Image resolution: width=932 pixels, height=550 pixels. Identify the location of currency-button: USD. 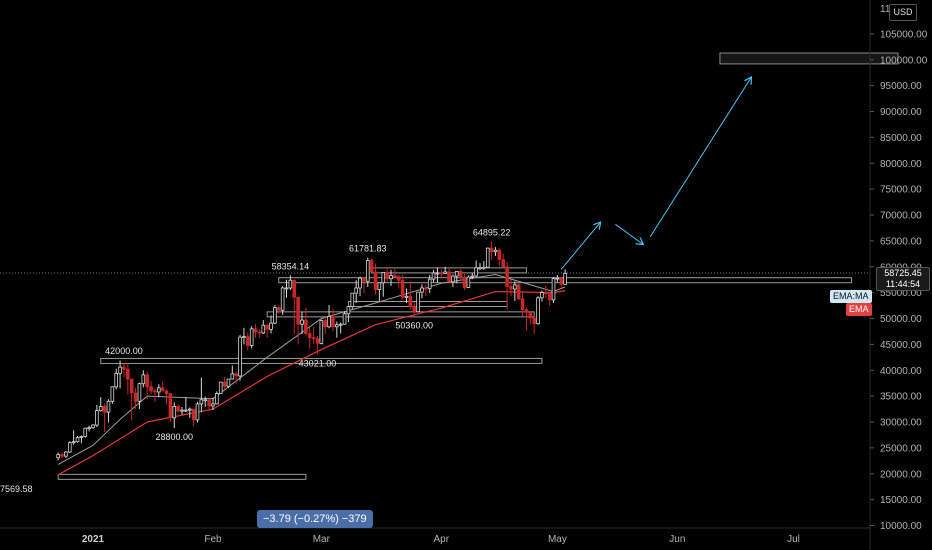
(903, 12).